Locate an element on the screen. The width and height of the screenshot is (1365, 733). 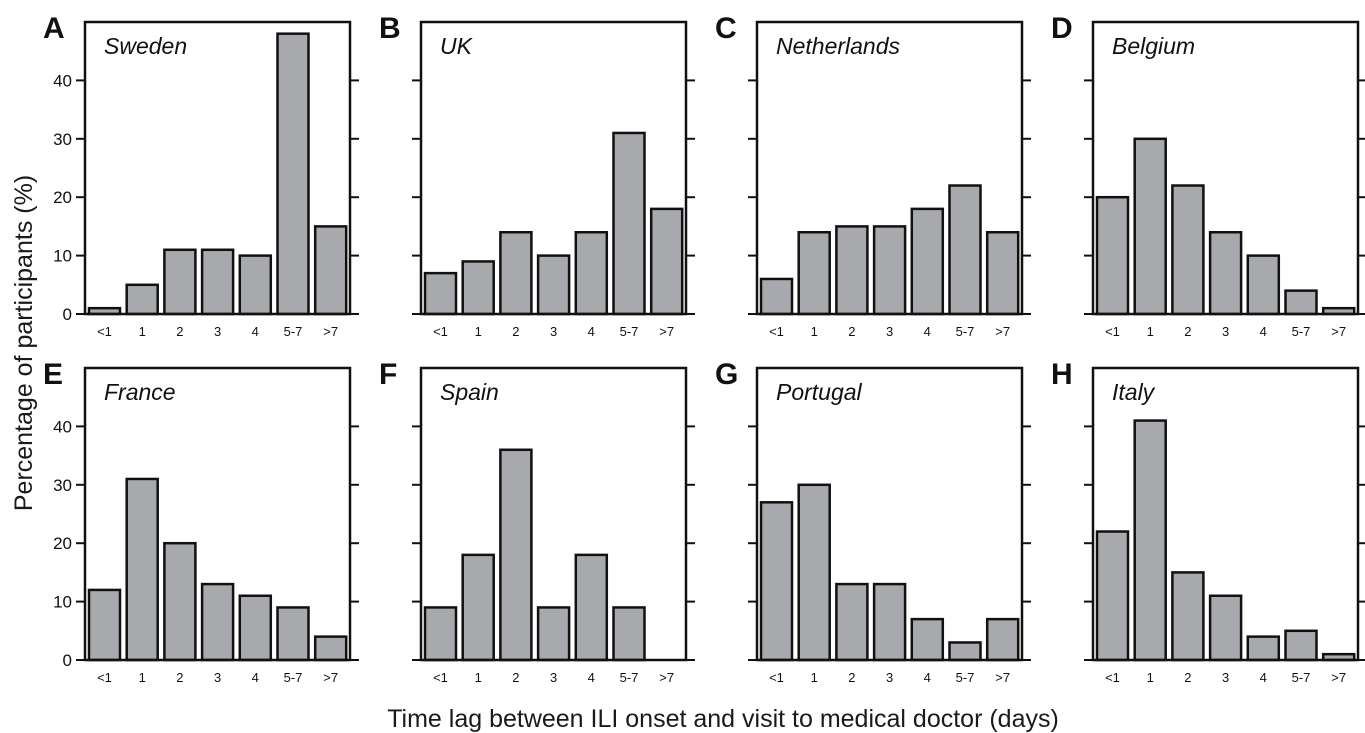
panel-title: Italy is located at coordinates (1134, 392).